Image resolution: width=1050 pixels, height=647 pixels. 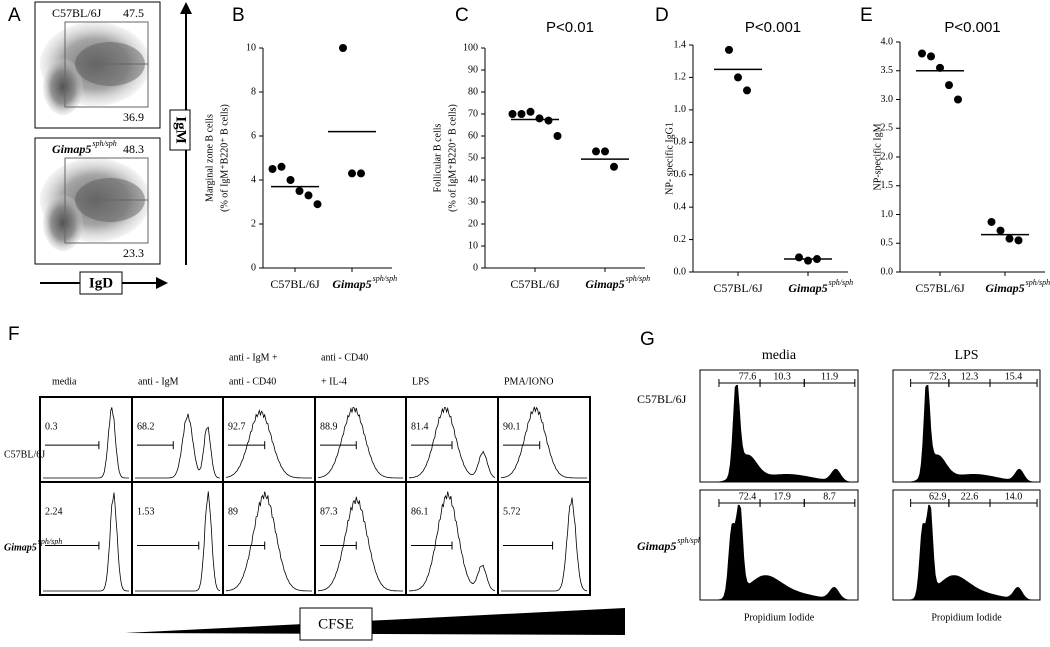 I want to click on y-tick-label: 0.2, so click(x=680, y=239).